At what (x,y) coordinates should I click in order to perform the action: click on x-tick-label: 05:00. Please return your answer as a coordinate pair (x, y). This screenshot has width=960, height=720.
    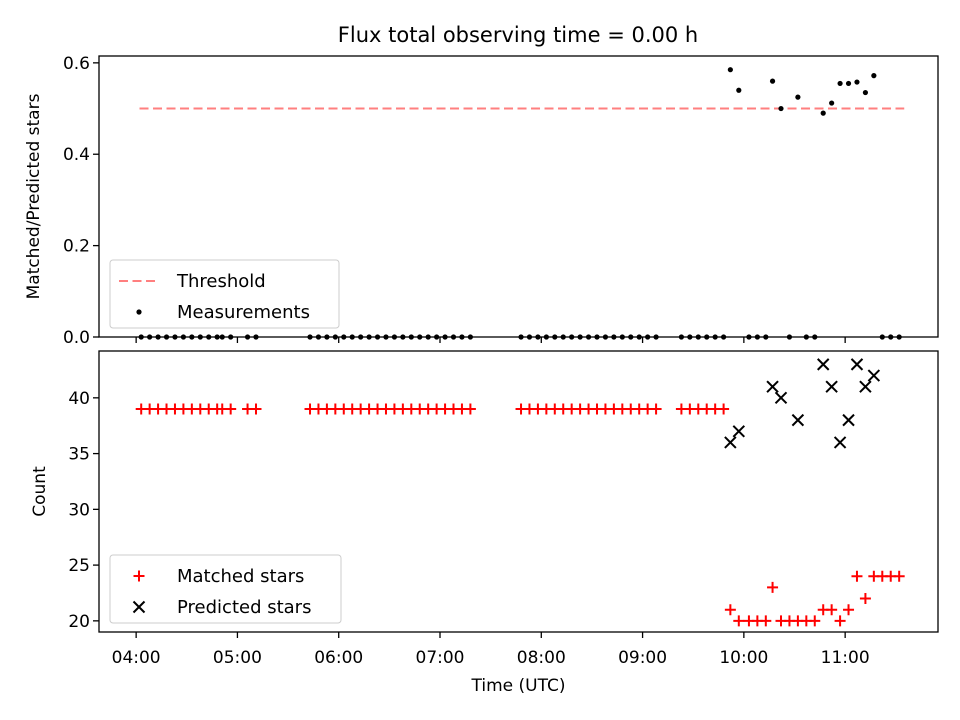
    Looking at the image, I should click on (237, 658).